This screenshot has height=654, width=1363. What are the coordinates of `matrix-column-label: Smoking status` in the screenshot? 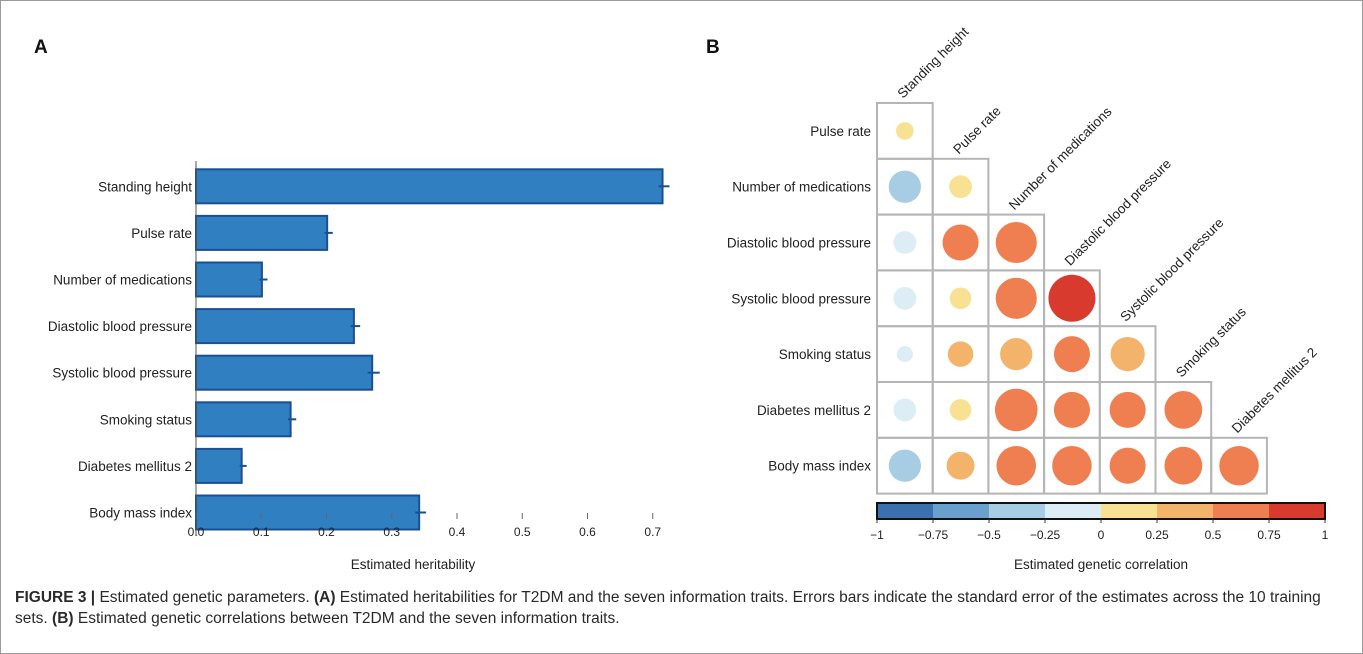 It's located at (1211, 342).